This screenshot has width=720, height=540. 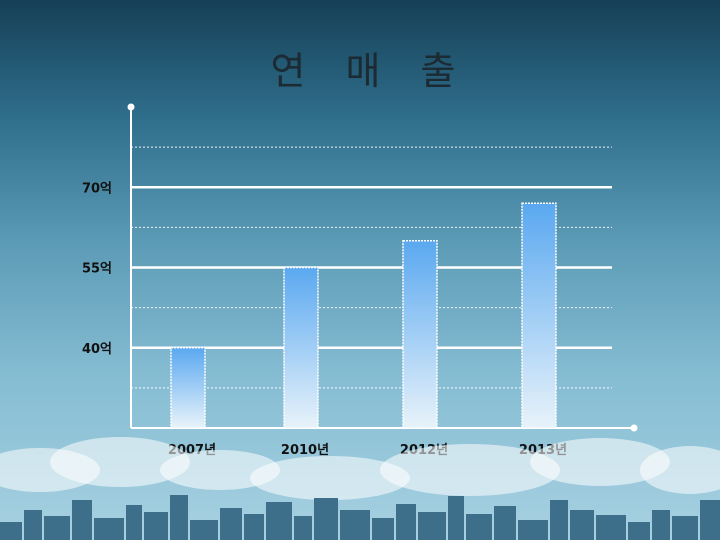 I want to click on chart-title: 연 매 출, so click(x=370, y=71).